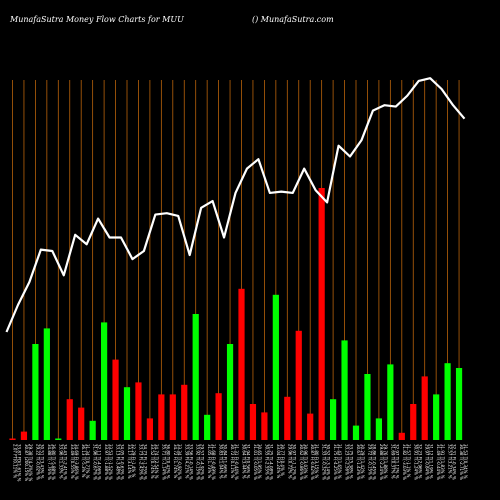  What do you see at coordinates (221, 461) in the screenshot?
I see `x-tick-label: 30.83 T(1.04% %` at bounding box center [221, 461].